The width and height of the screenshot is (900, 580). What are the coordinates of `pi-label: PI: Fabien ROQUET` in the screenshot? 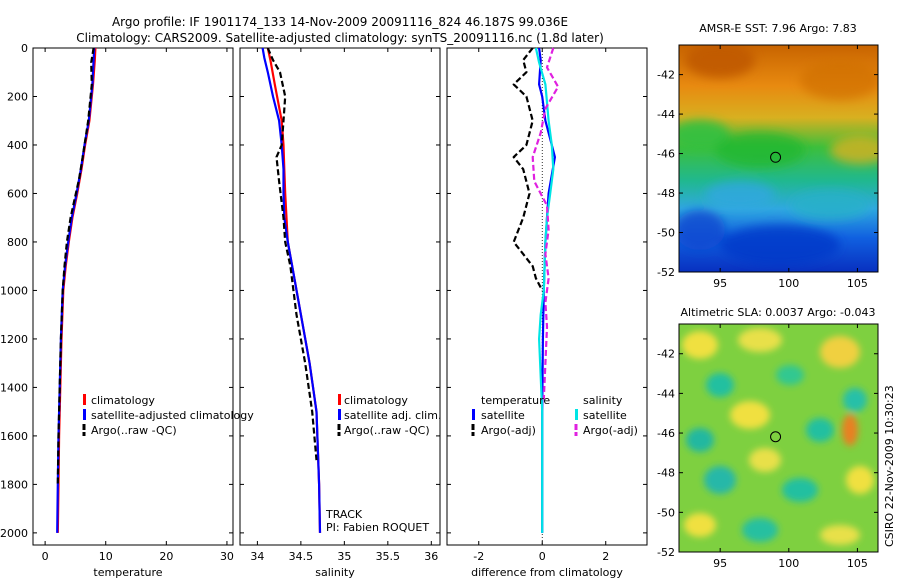 It's located at (377, 527).